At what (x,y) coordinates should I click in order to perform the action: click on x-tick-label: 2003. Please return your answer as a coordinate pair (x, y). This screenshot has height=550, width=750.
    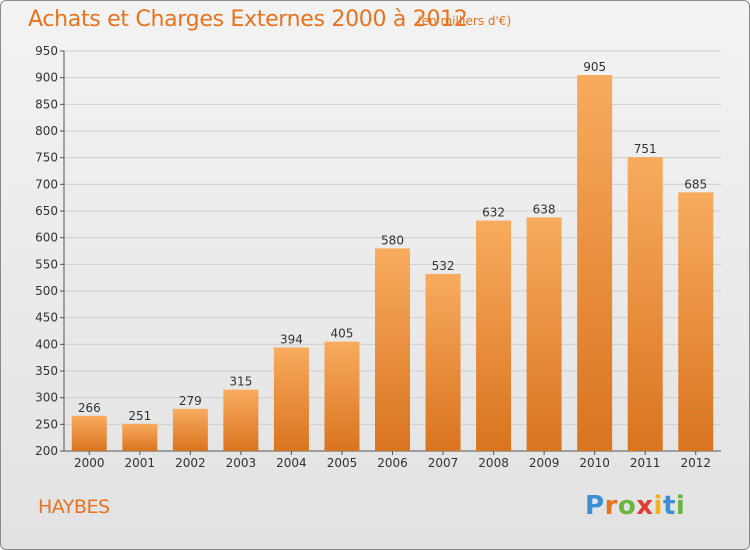
    Looking at the image, I should click on (241, 463).